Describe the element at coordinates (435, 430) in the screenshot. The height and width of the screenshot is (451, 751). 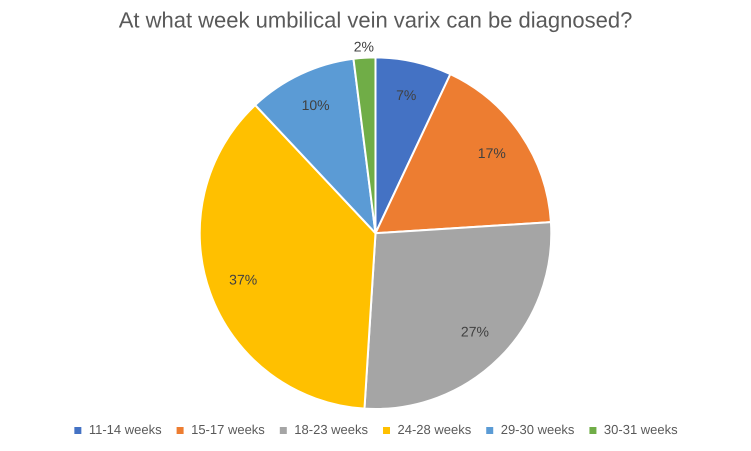
I see `legend-label: 24-28 weeks` at that location.